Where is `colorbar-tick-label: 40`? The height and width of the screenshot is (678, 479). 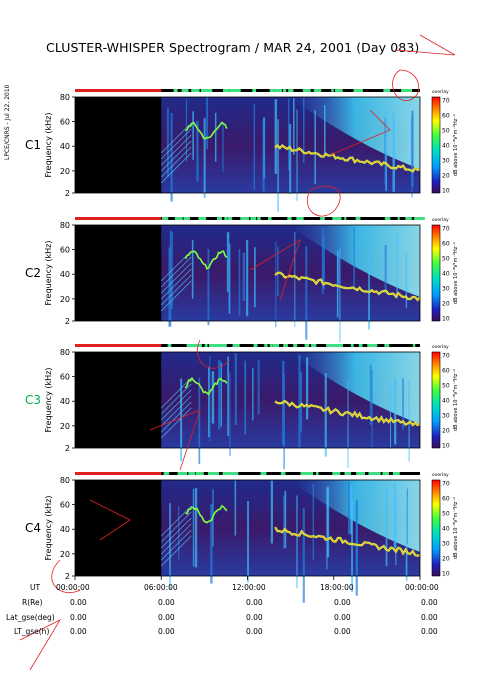 colorbar-tick-label: 40 is located at coordinates (446, 529).